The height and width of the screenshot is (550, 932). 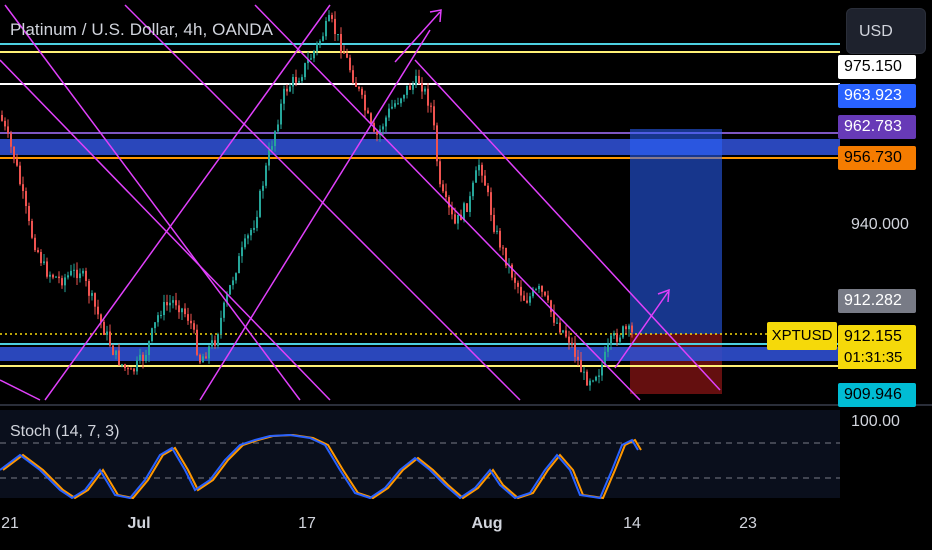 I want to click on price-label: 975.150, so click(x=877, y=67).